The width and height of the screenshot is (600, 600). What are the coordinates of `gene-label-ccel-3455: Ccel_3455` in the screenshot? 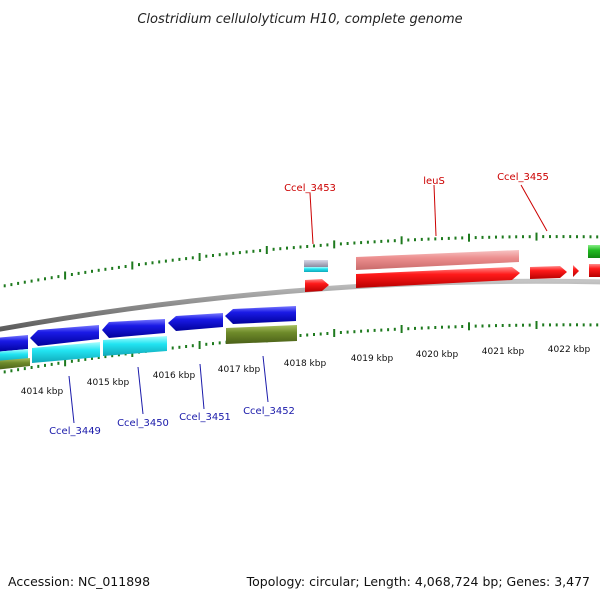 It's located at (523, 177).